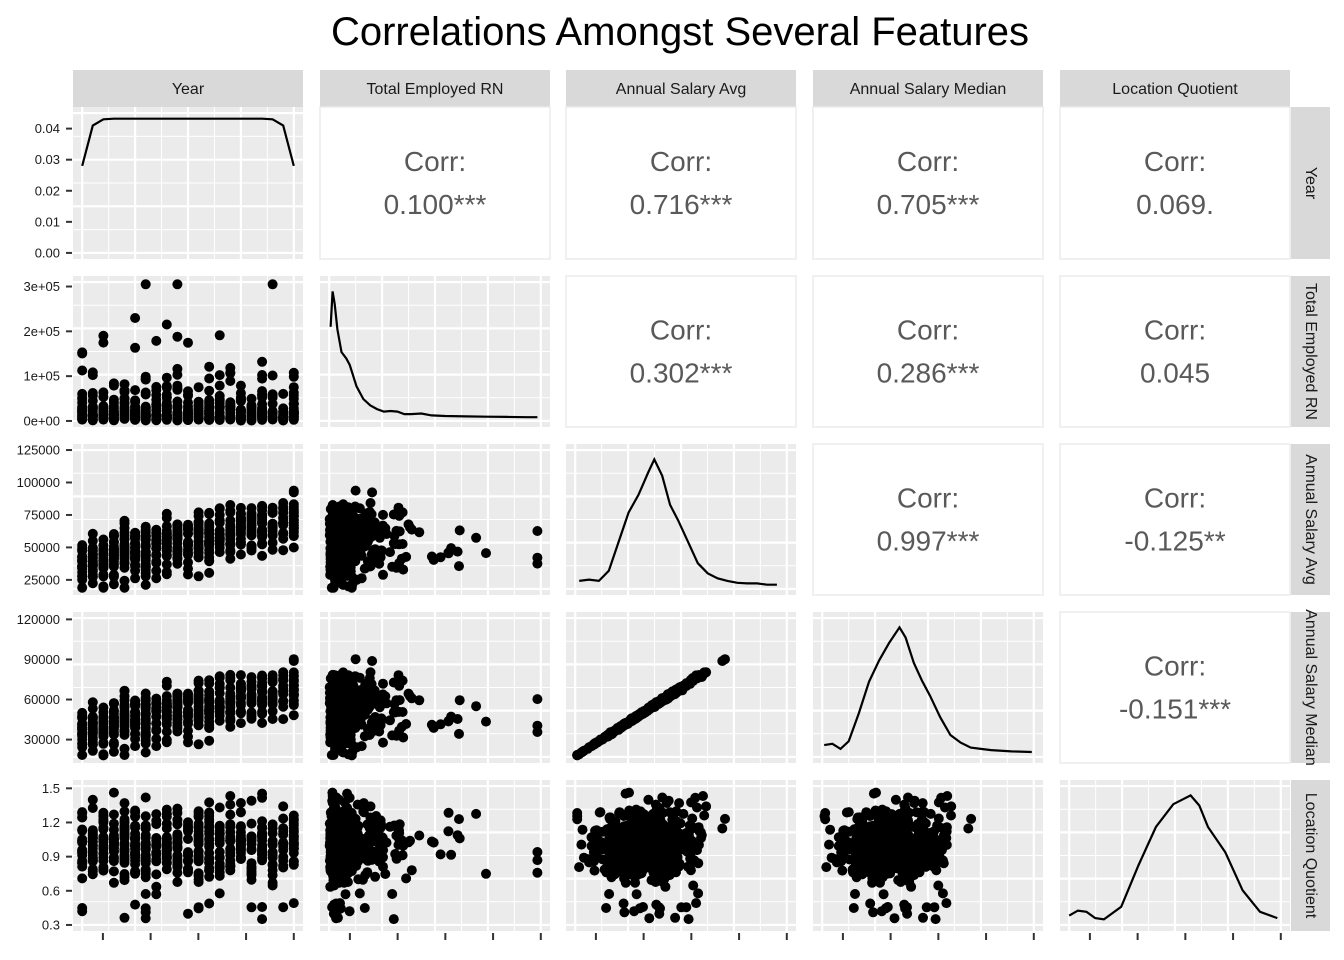  Describe the element at coordinates (435, 204) in the screenshot. I see `corr-value: 0.100***` at that location.